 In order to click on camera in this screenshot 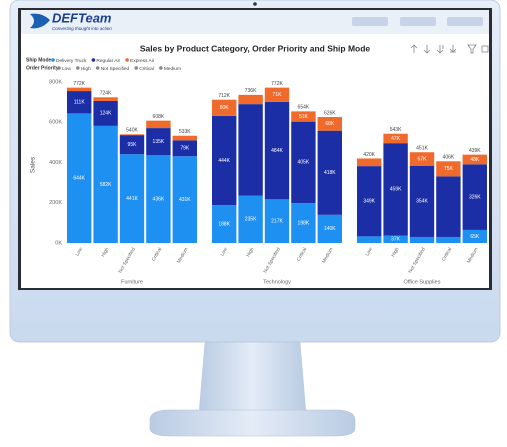, I will do `click(255, 4)`.